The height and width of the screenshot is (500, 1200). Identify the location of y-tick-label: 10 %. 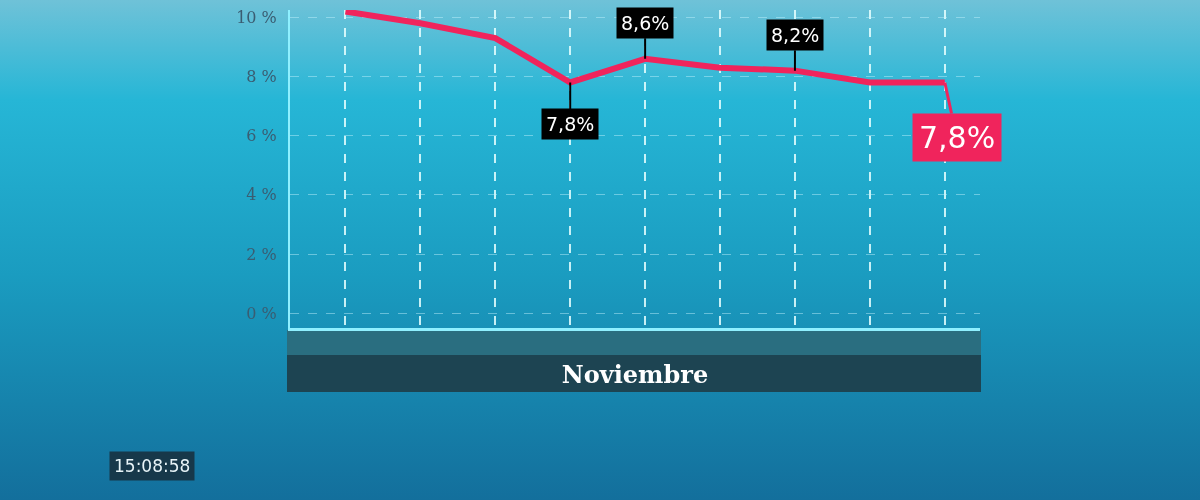
(256, 17).